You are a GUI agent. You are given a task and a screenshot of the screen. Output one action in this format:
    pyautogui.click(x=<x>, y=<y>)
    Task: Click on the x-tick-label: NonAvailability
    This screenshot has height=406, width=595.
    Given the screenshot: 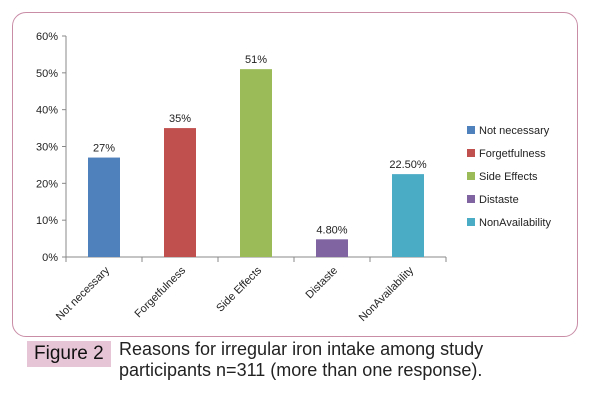 What is the action you would take?
    pyautogui.click(x=387, y=294)
    